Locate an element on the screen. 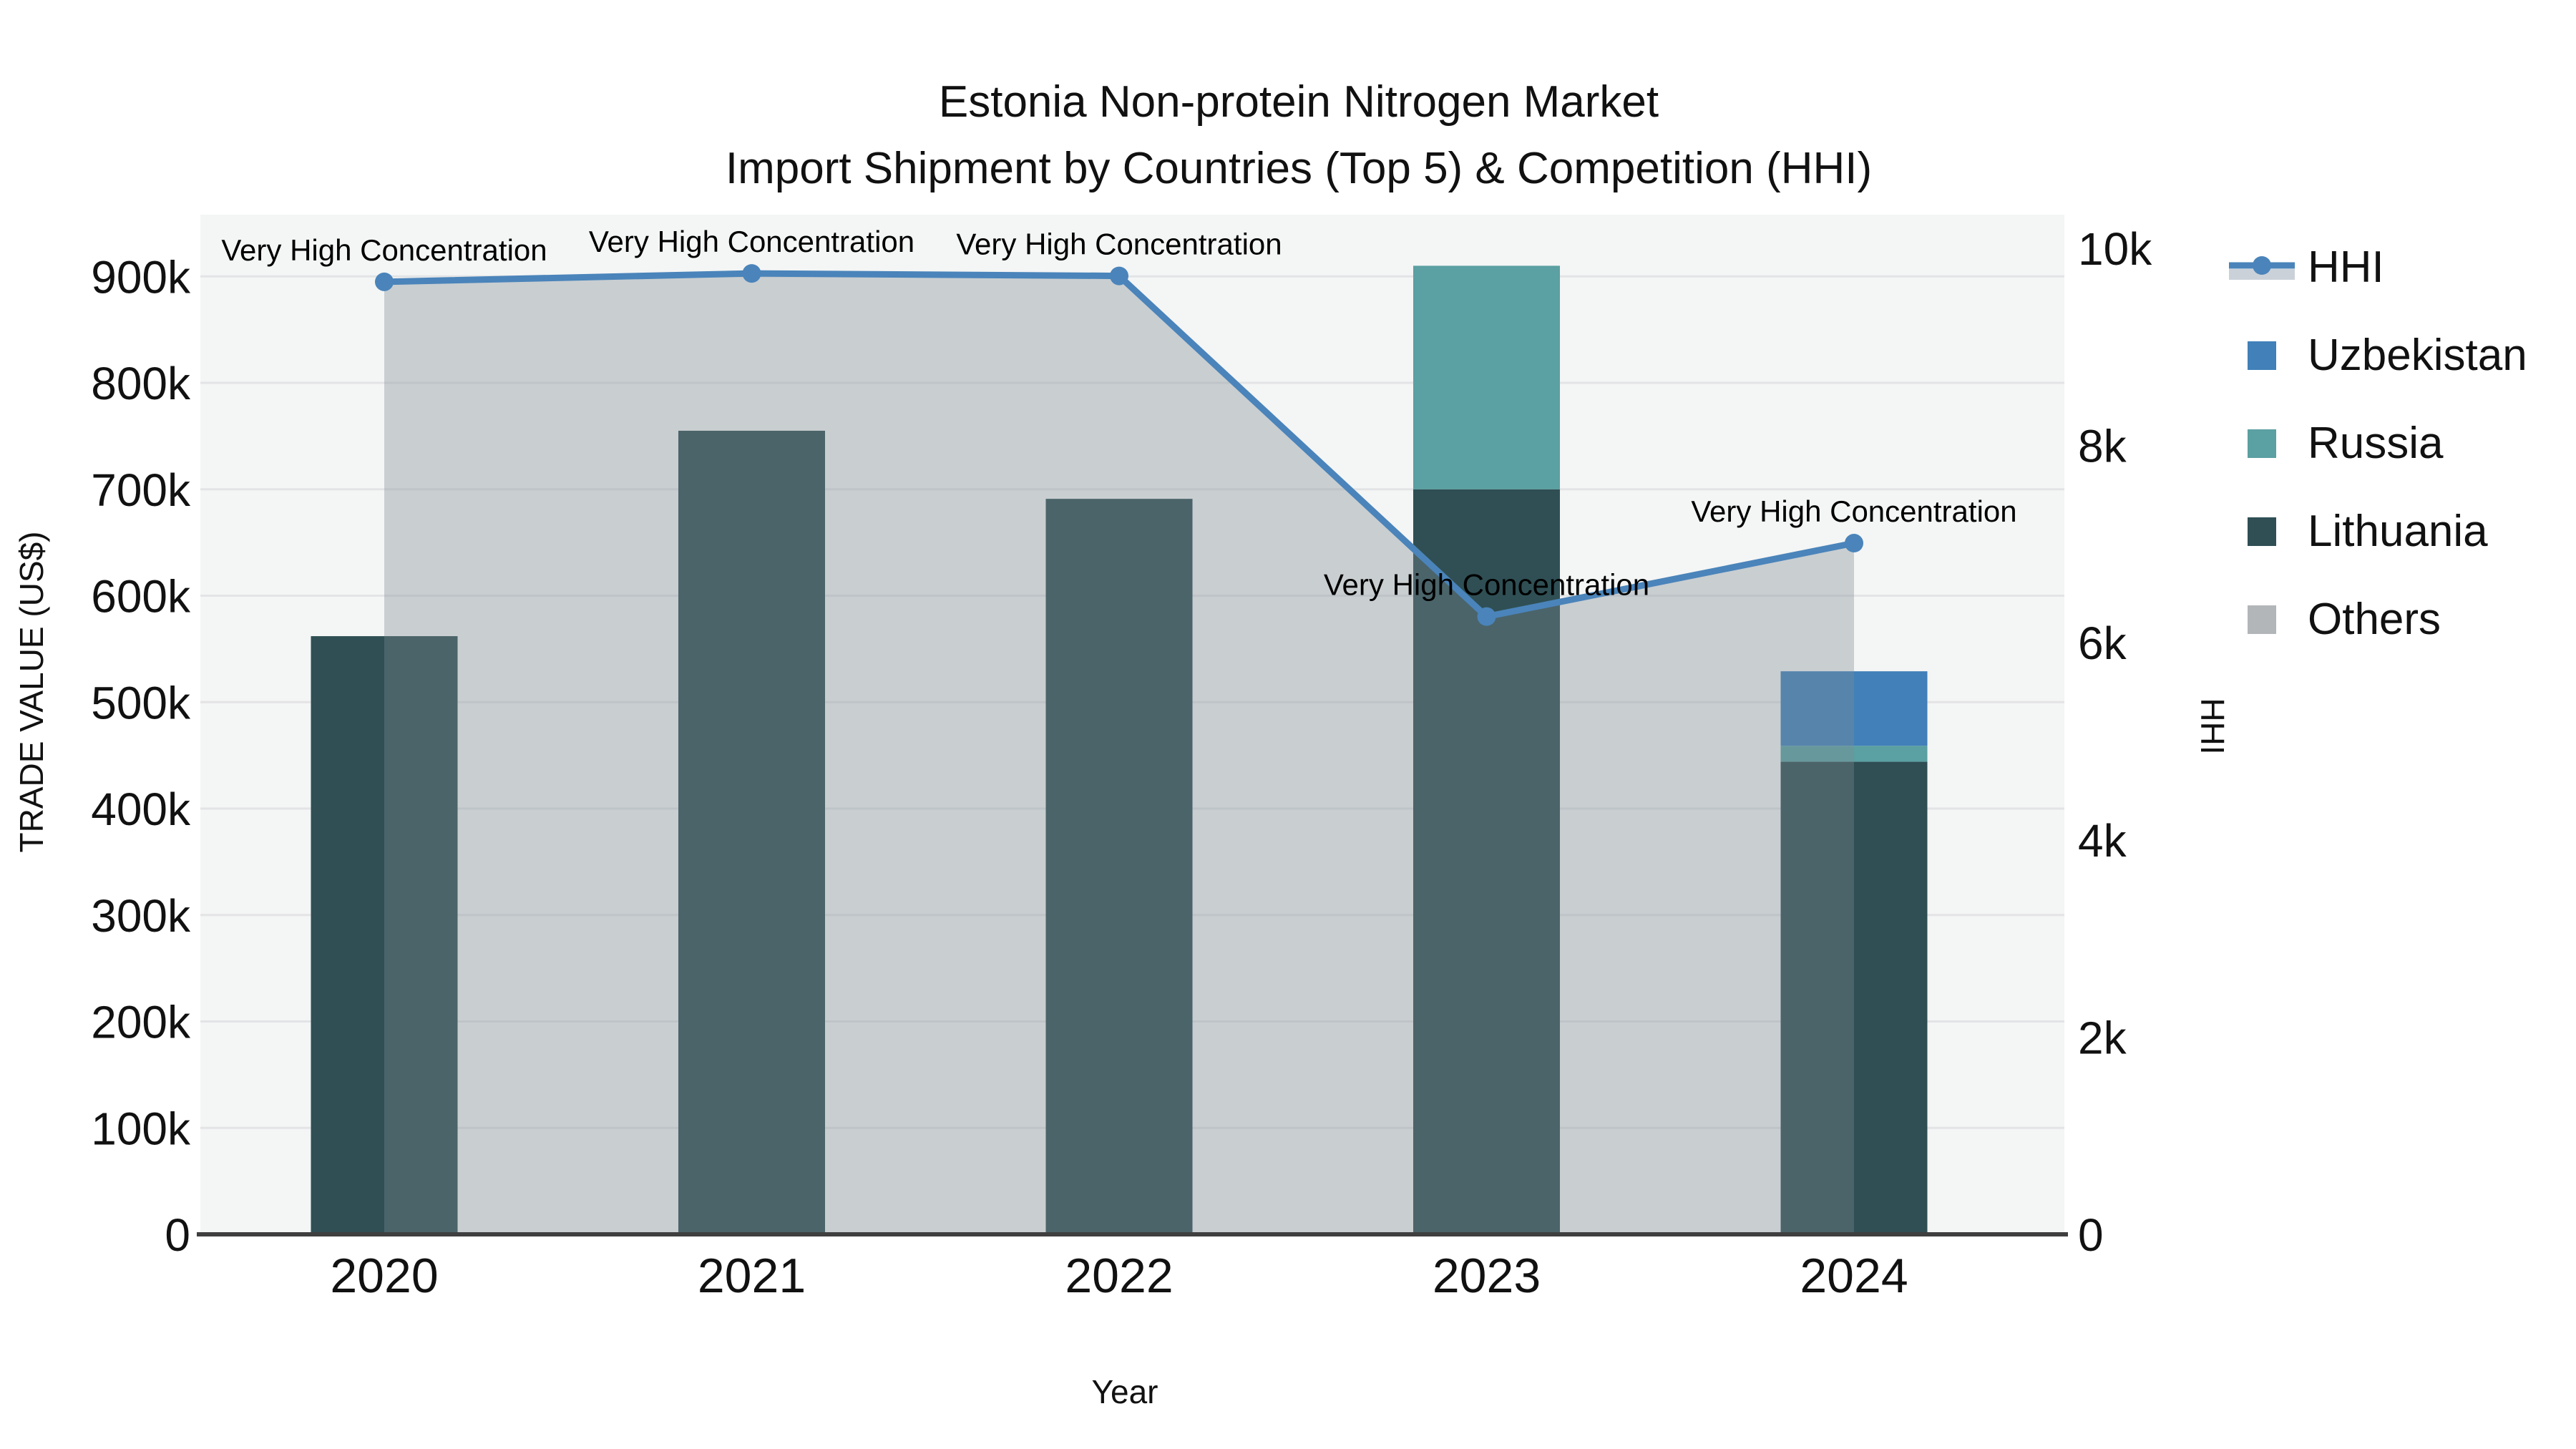 The height and width of the screenshot is (1449, 2576). left-tick-label: 300k is located at coordinates (141, 916).